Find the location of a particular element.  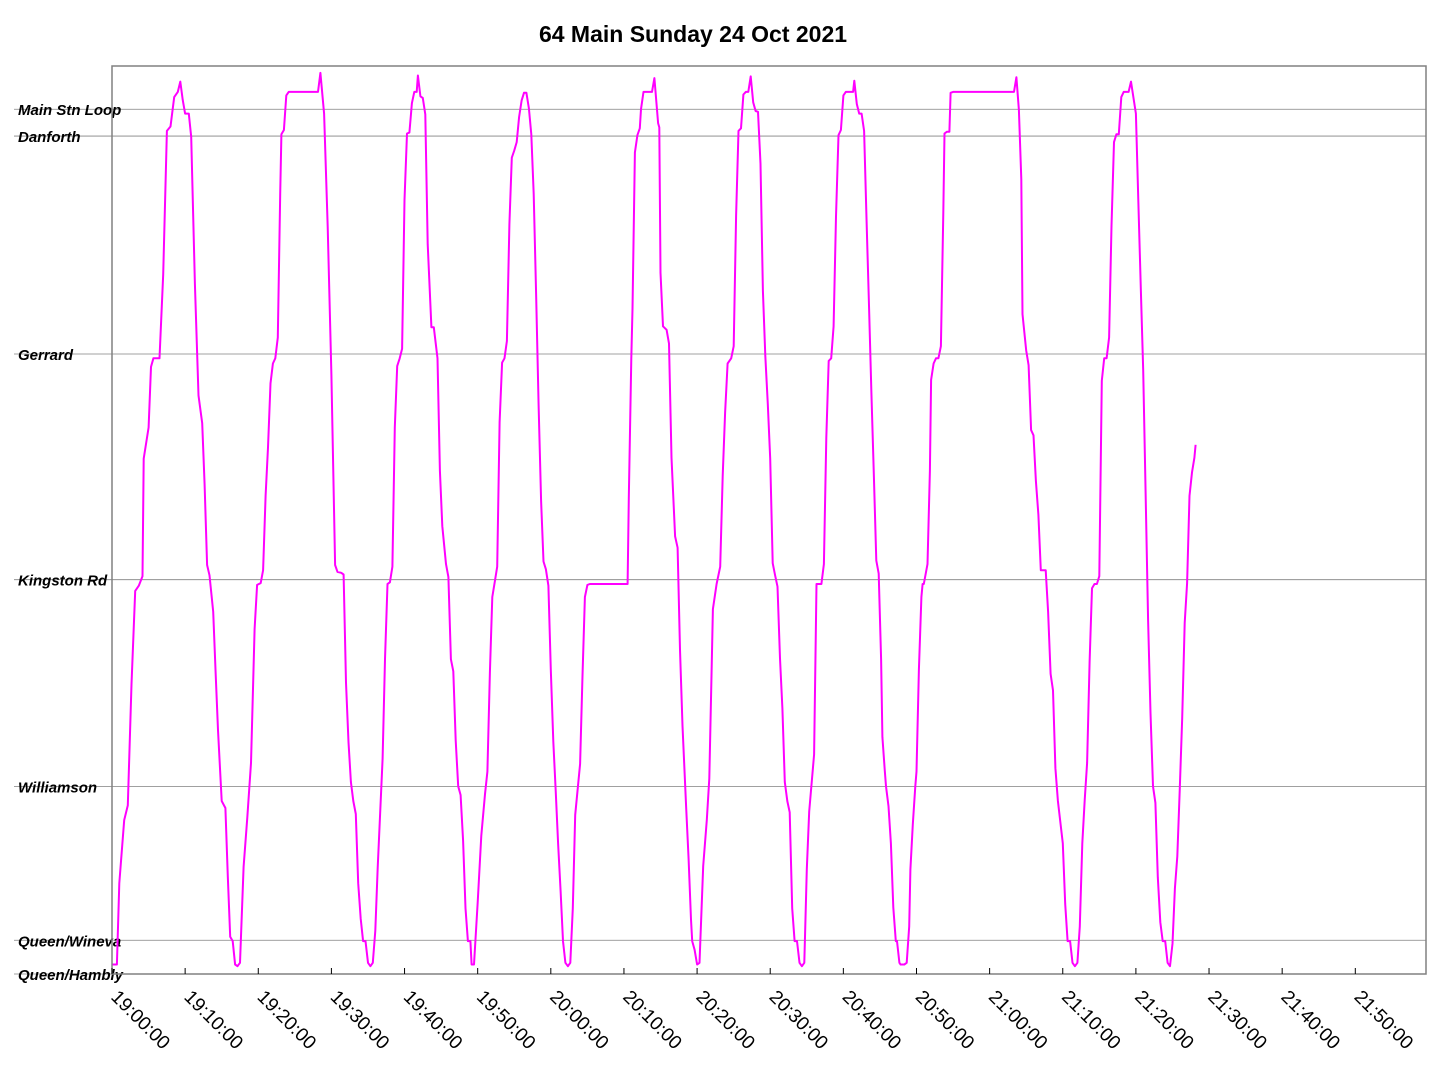

x-tick-label: 20:40:00 is located at coordinates (871, 1020).